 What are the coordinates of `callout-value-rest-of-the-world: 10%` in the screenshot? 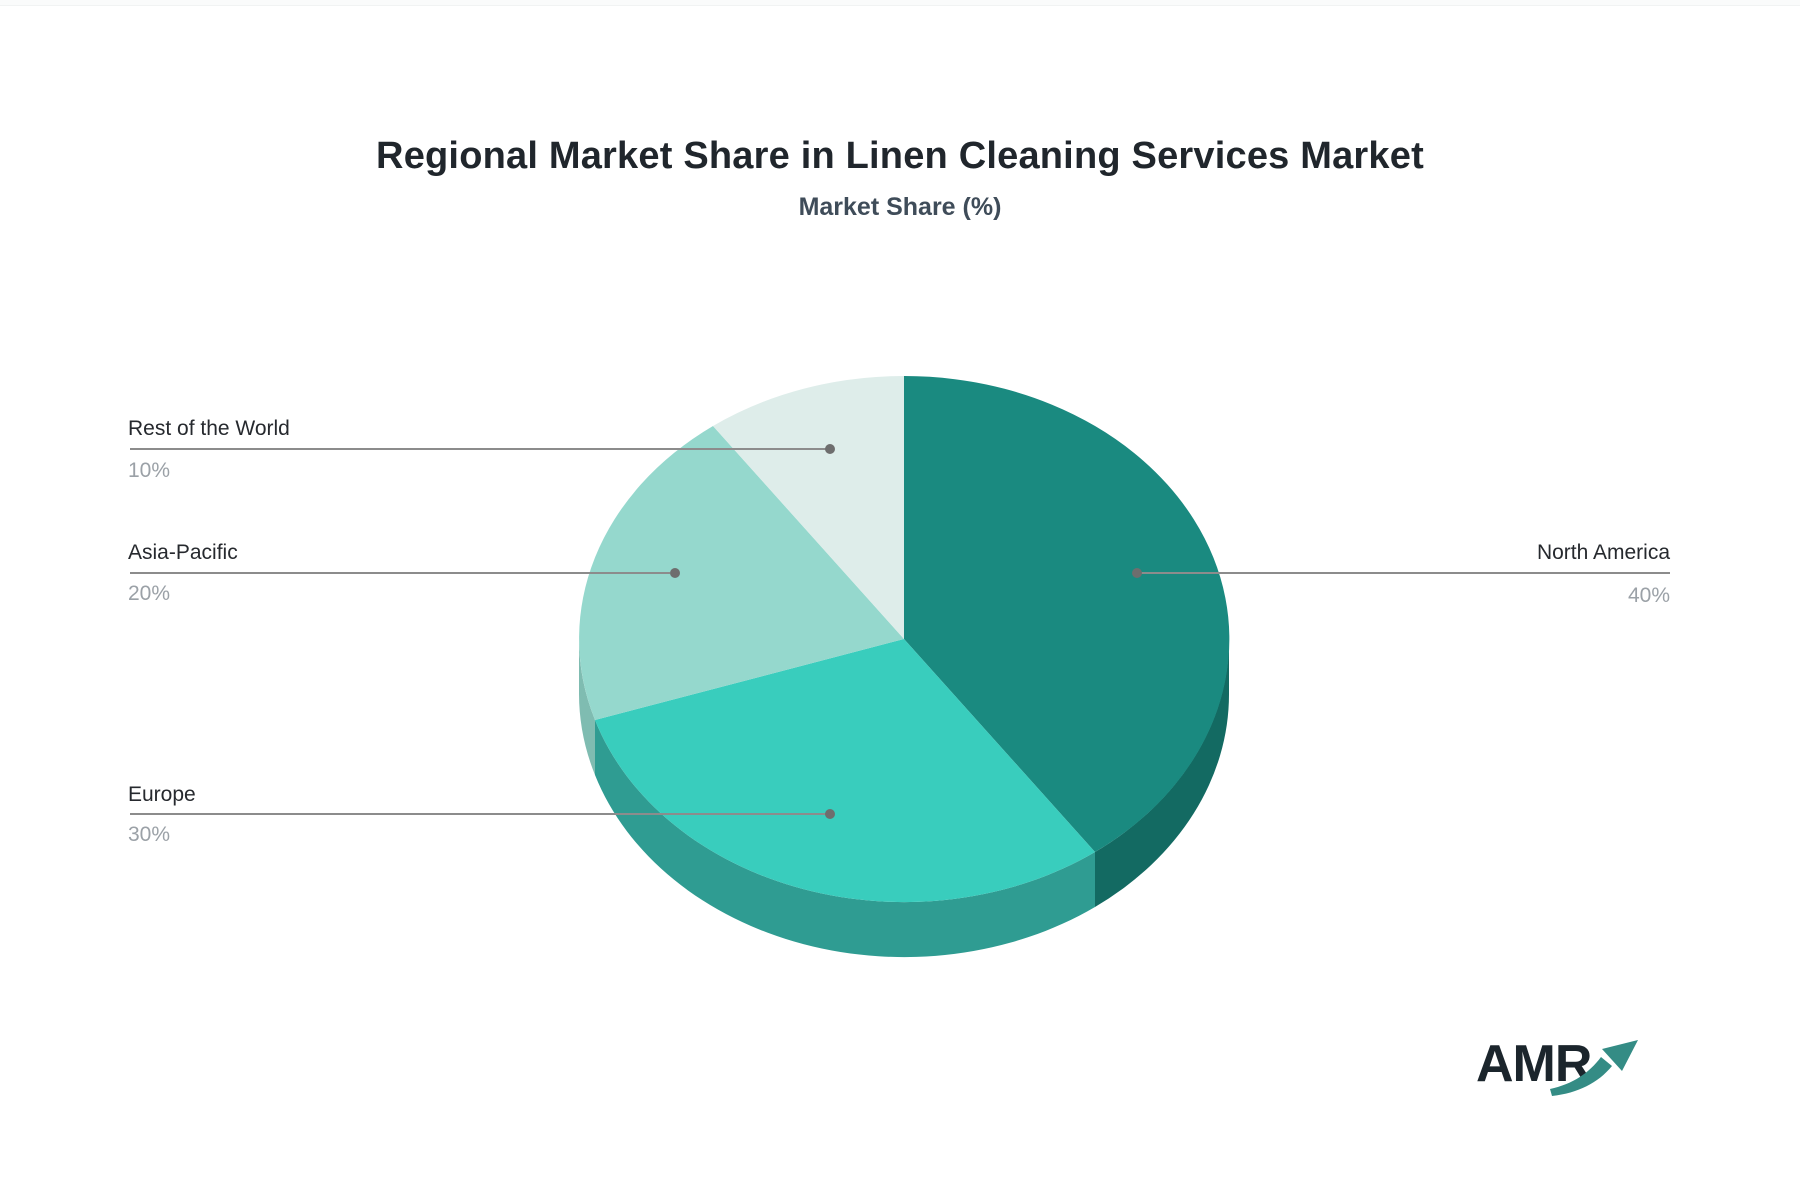 It's located at (149, 470).